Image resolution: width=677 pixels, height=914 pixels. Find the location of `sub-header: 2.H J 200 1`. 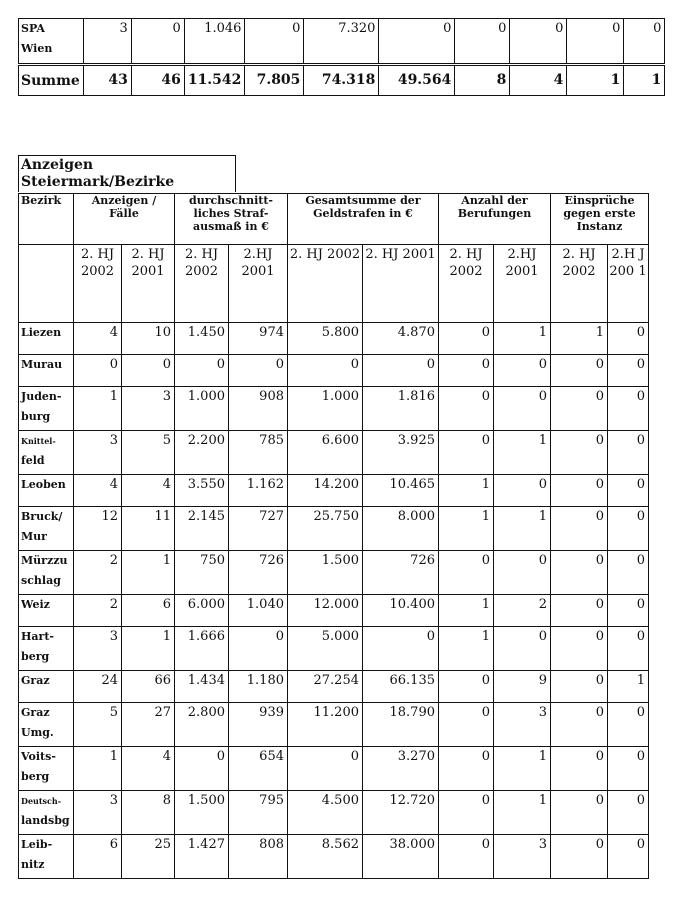

sub-header: 2.H J 200 1 is located at coordinates (628, 283).